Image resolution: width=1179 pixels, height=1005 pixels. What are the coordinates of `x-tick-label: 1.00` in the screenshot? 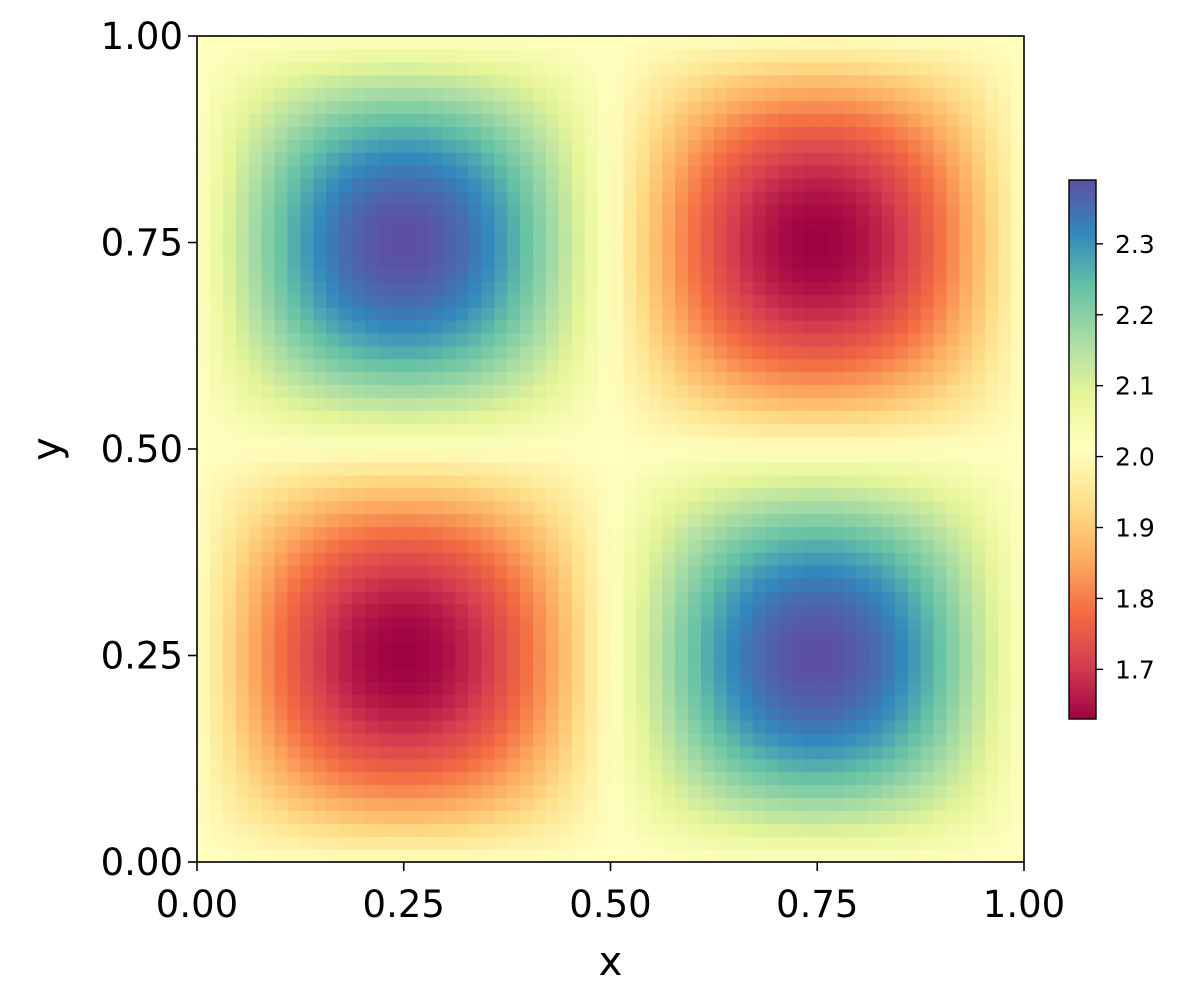 It's located at (1024, 904).